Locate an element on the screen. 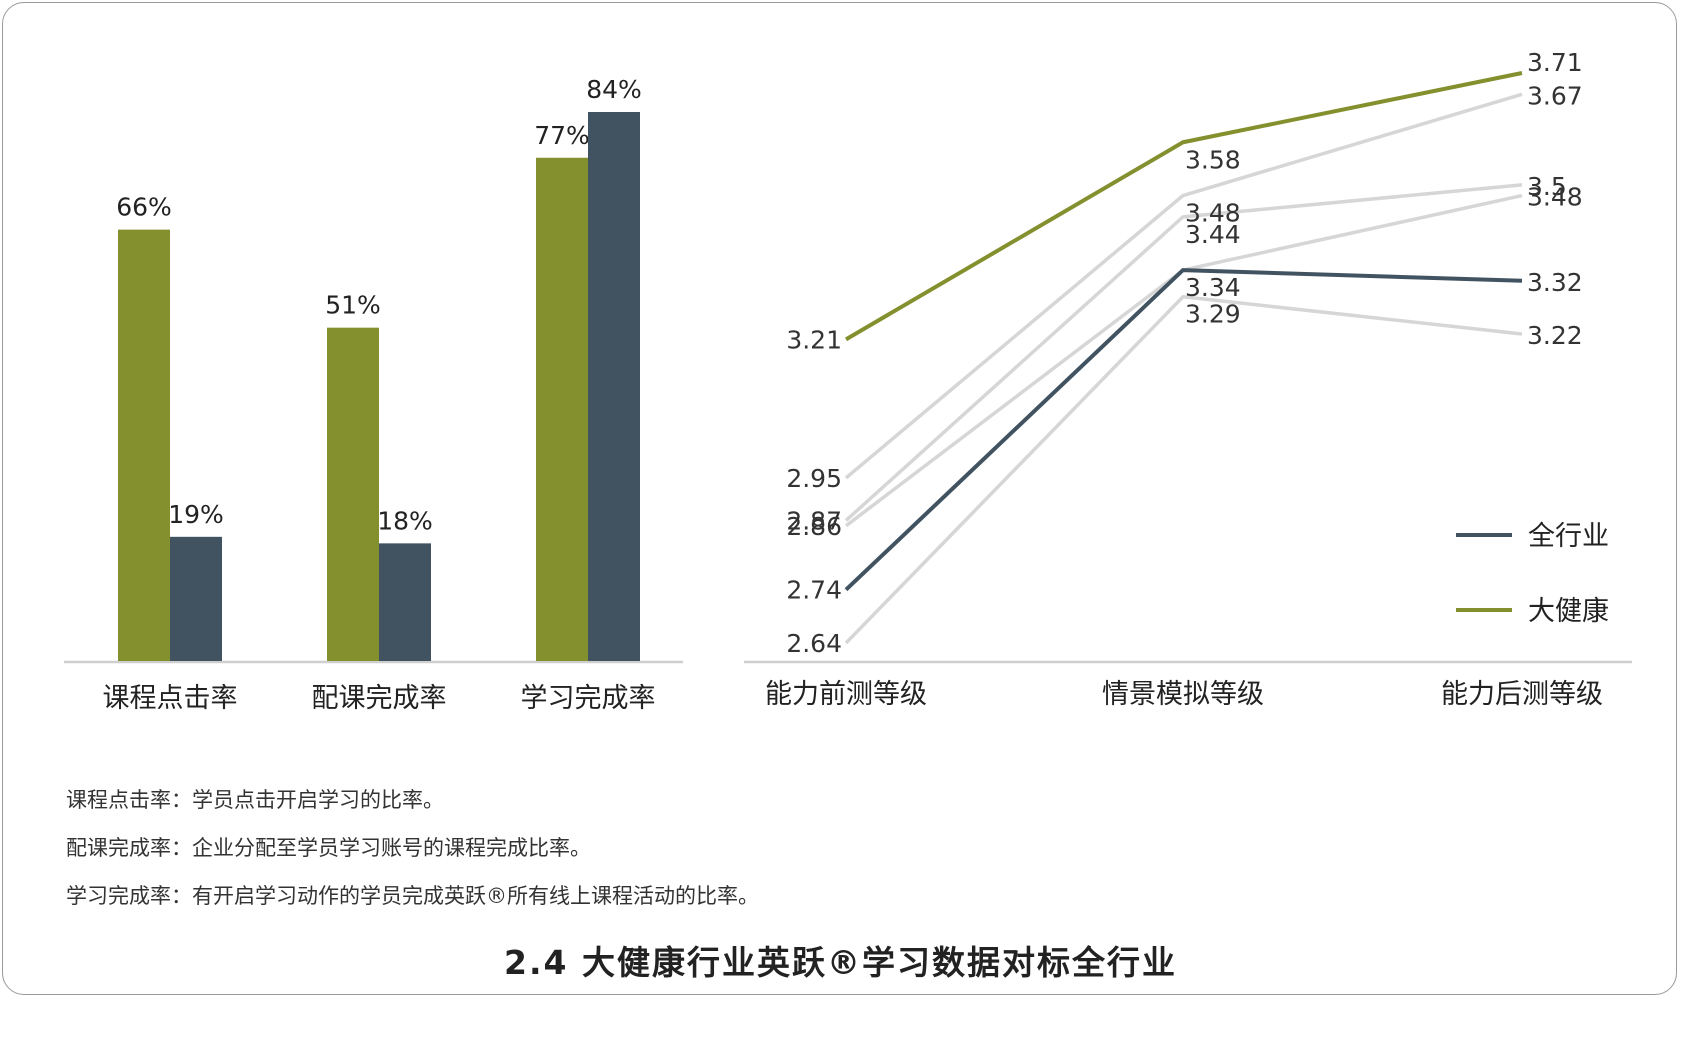  line-data-label-3-0: 2.87 is located at coordinates (814, 520).